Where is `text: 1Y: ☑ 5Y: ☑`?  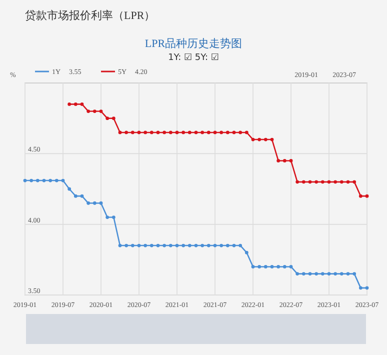 text: 1Y: ☑ 5Y: ☑ is located at coordinates (193, 58).